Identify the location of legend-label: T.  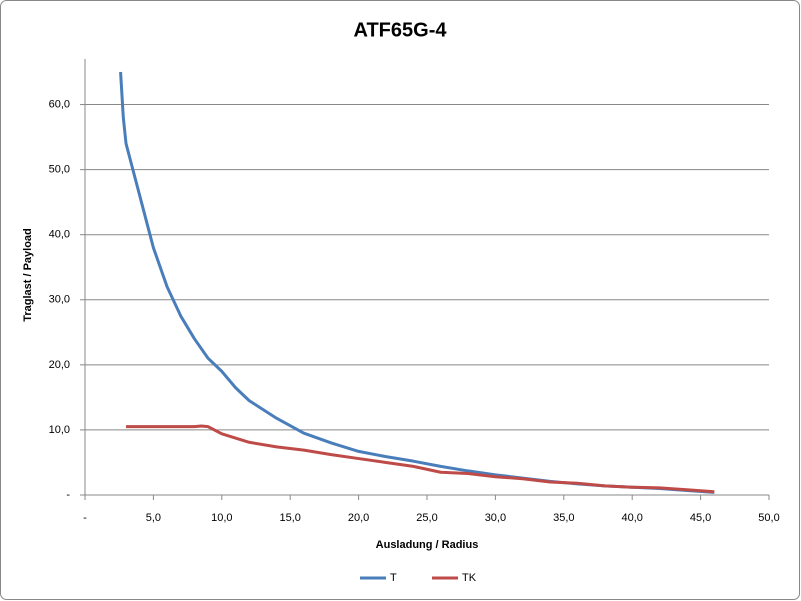
(393, 578).